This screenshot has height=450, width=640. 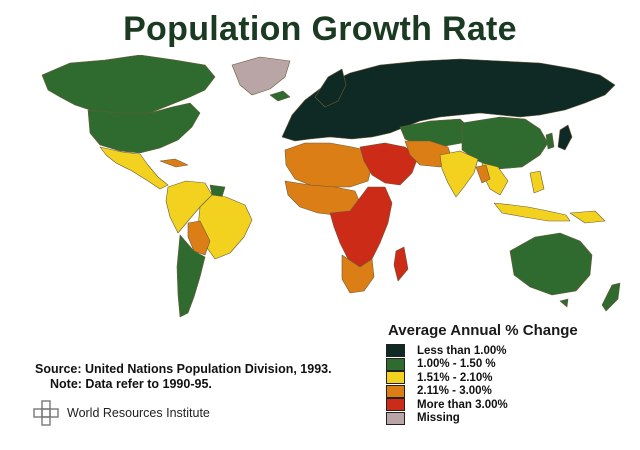 What do you see at coordinates (389, 164) in the screenshot?
I see `region-middle-east` at bounding box center [389, 164].